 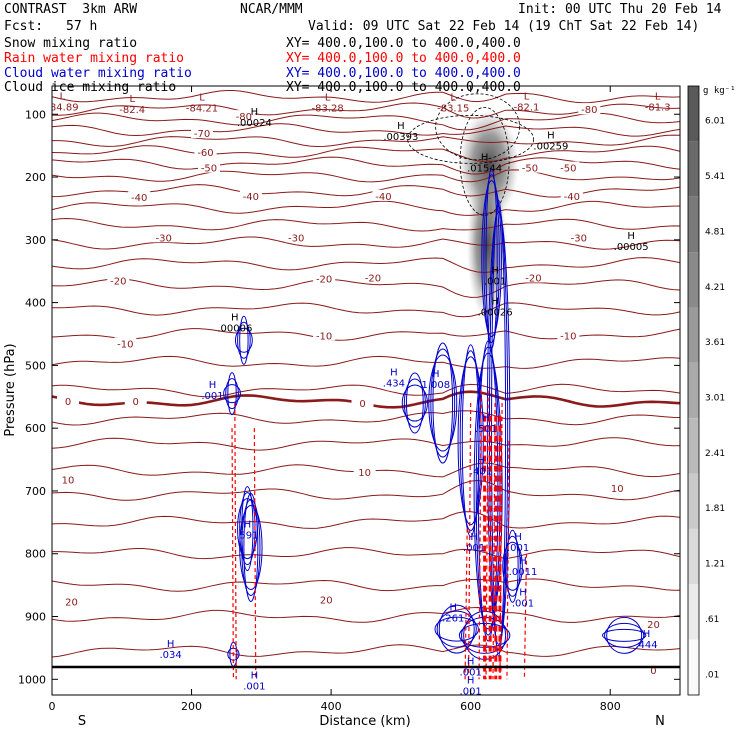 I want to click on isotherm-label: 20, so click(x=71, y=602).